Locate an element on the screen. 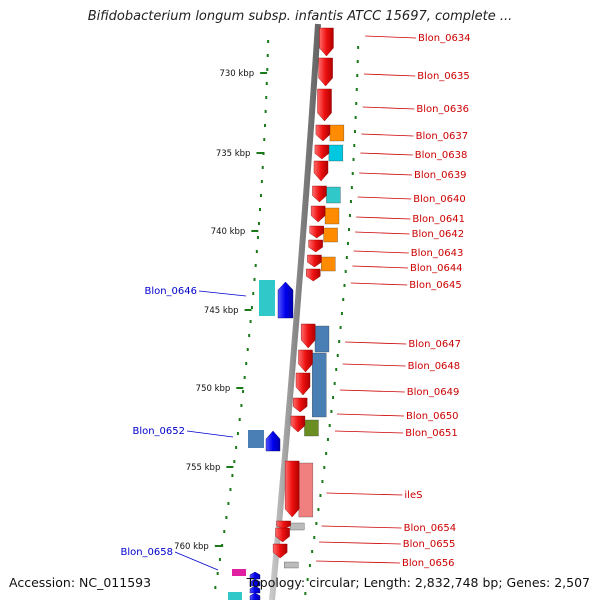 Image resolution: width=600 pixels, height=600 pixels. accession-text: Accession: NC_011593 is located at coordinates (80, 582).